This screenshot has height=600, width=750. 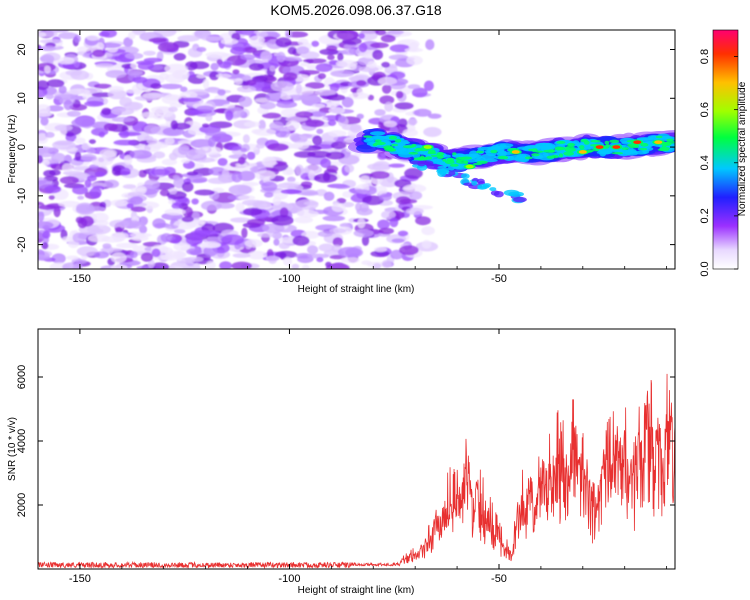 I want to click on colorbar-gradient, so click(x=725, y=149).